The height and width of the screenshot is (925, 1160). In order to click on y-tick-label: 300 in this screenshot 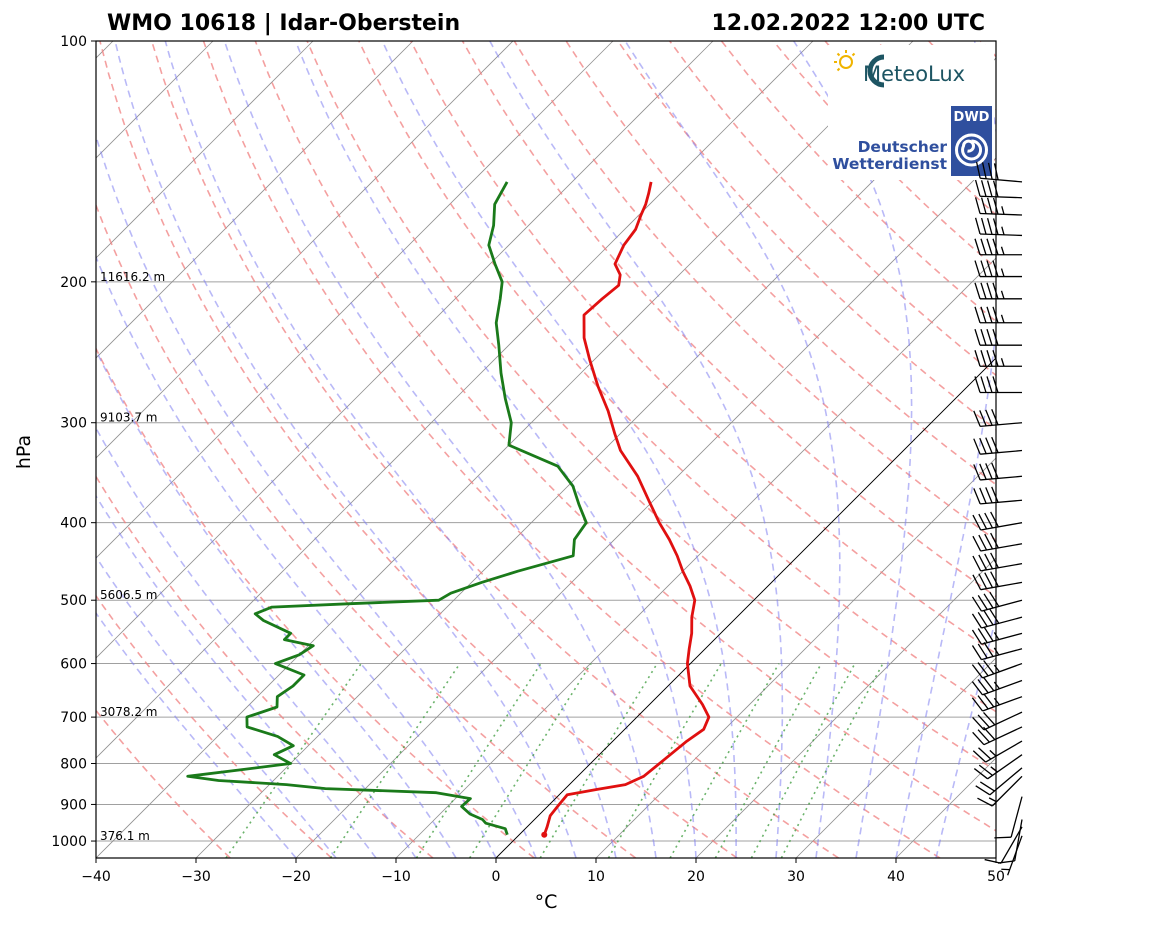, I will do `click(73, 424)`.